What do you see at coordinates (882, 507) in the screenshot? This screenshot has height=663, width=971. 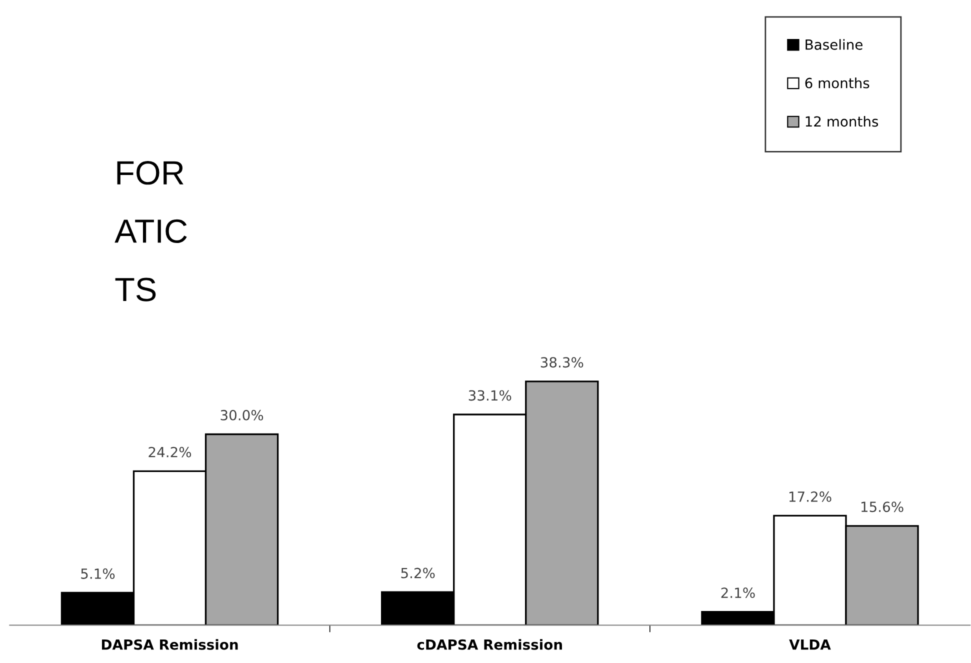 I see `data-label: 15.6%` at bounding box center [882, 507].